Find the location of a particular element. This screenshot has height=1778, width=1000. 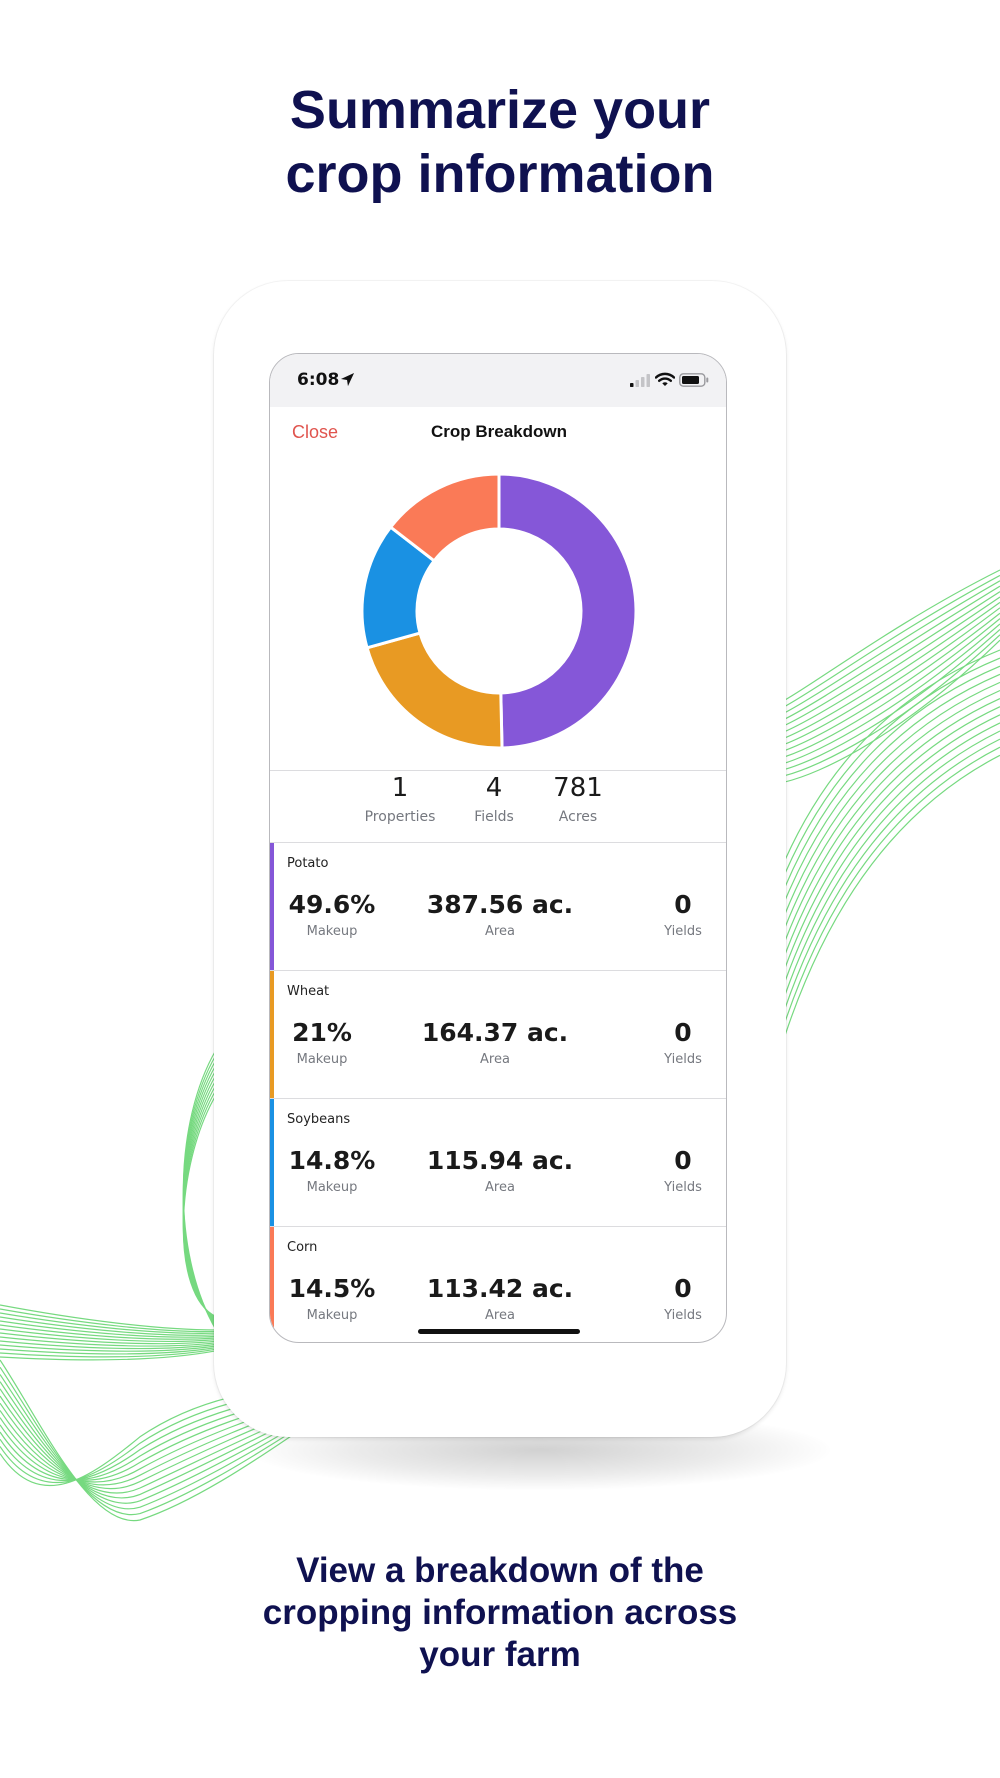

stat-label: Properties is located at coordinates (400, 817).